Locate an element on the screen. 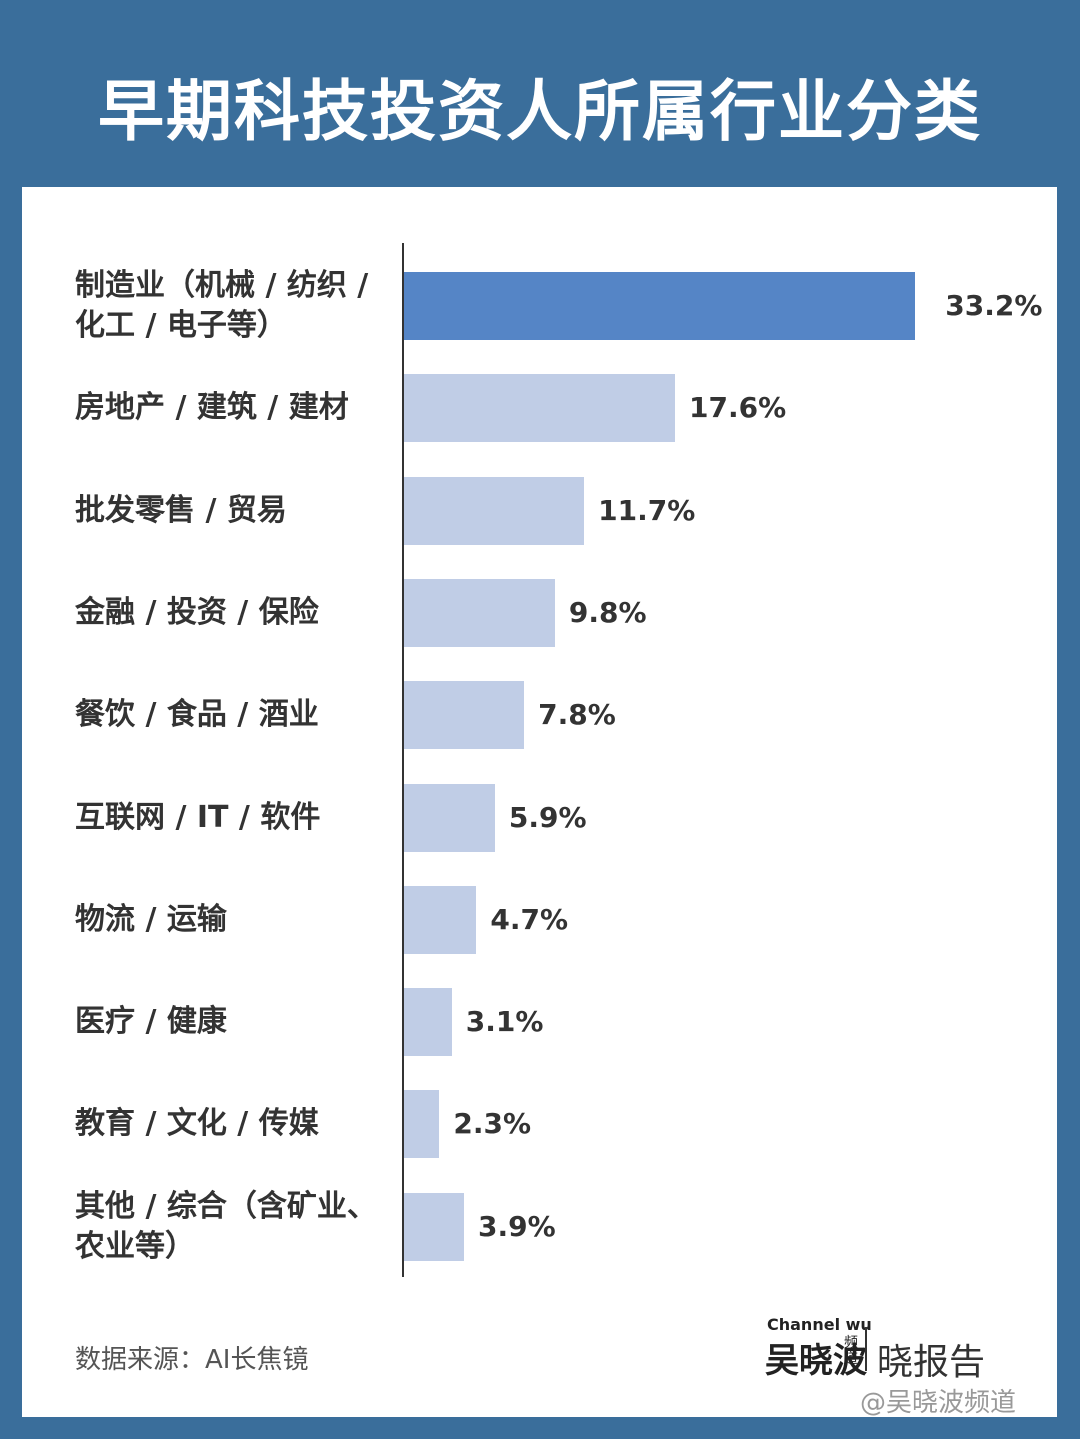  category-label: 互联网 / IT / 软件 is located at coordinates (198, 817).